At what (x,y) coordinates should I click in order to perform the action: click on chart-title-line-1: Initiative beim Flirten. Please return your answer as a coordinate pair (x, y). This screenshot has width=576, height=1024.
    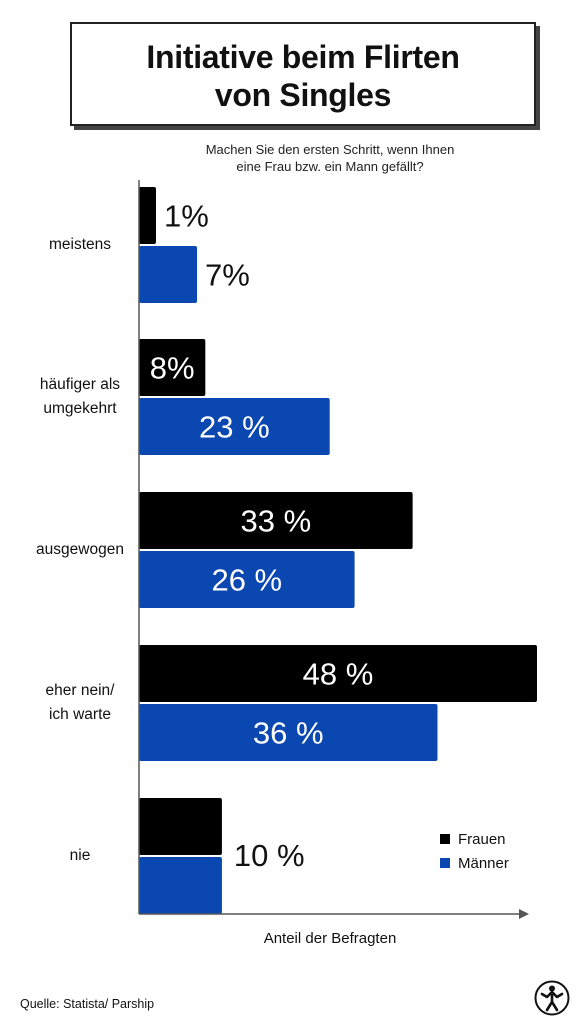
    Looking at the image, I should click on (303, 57).